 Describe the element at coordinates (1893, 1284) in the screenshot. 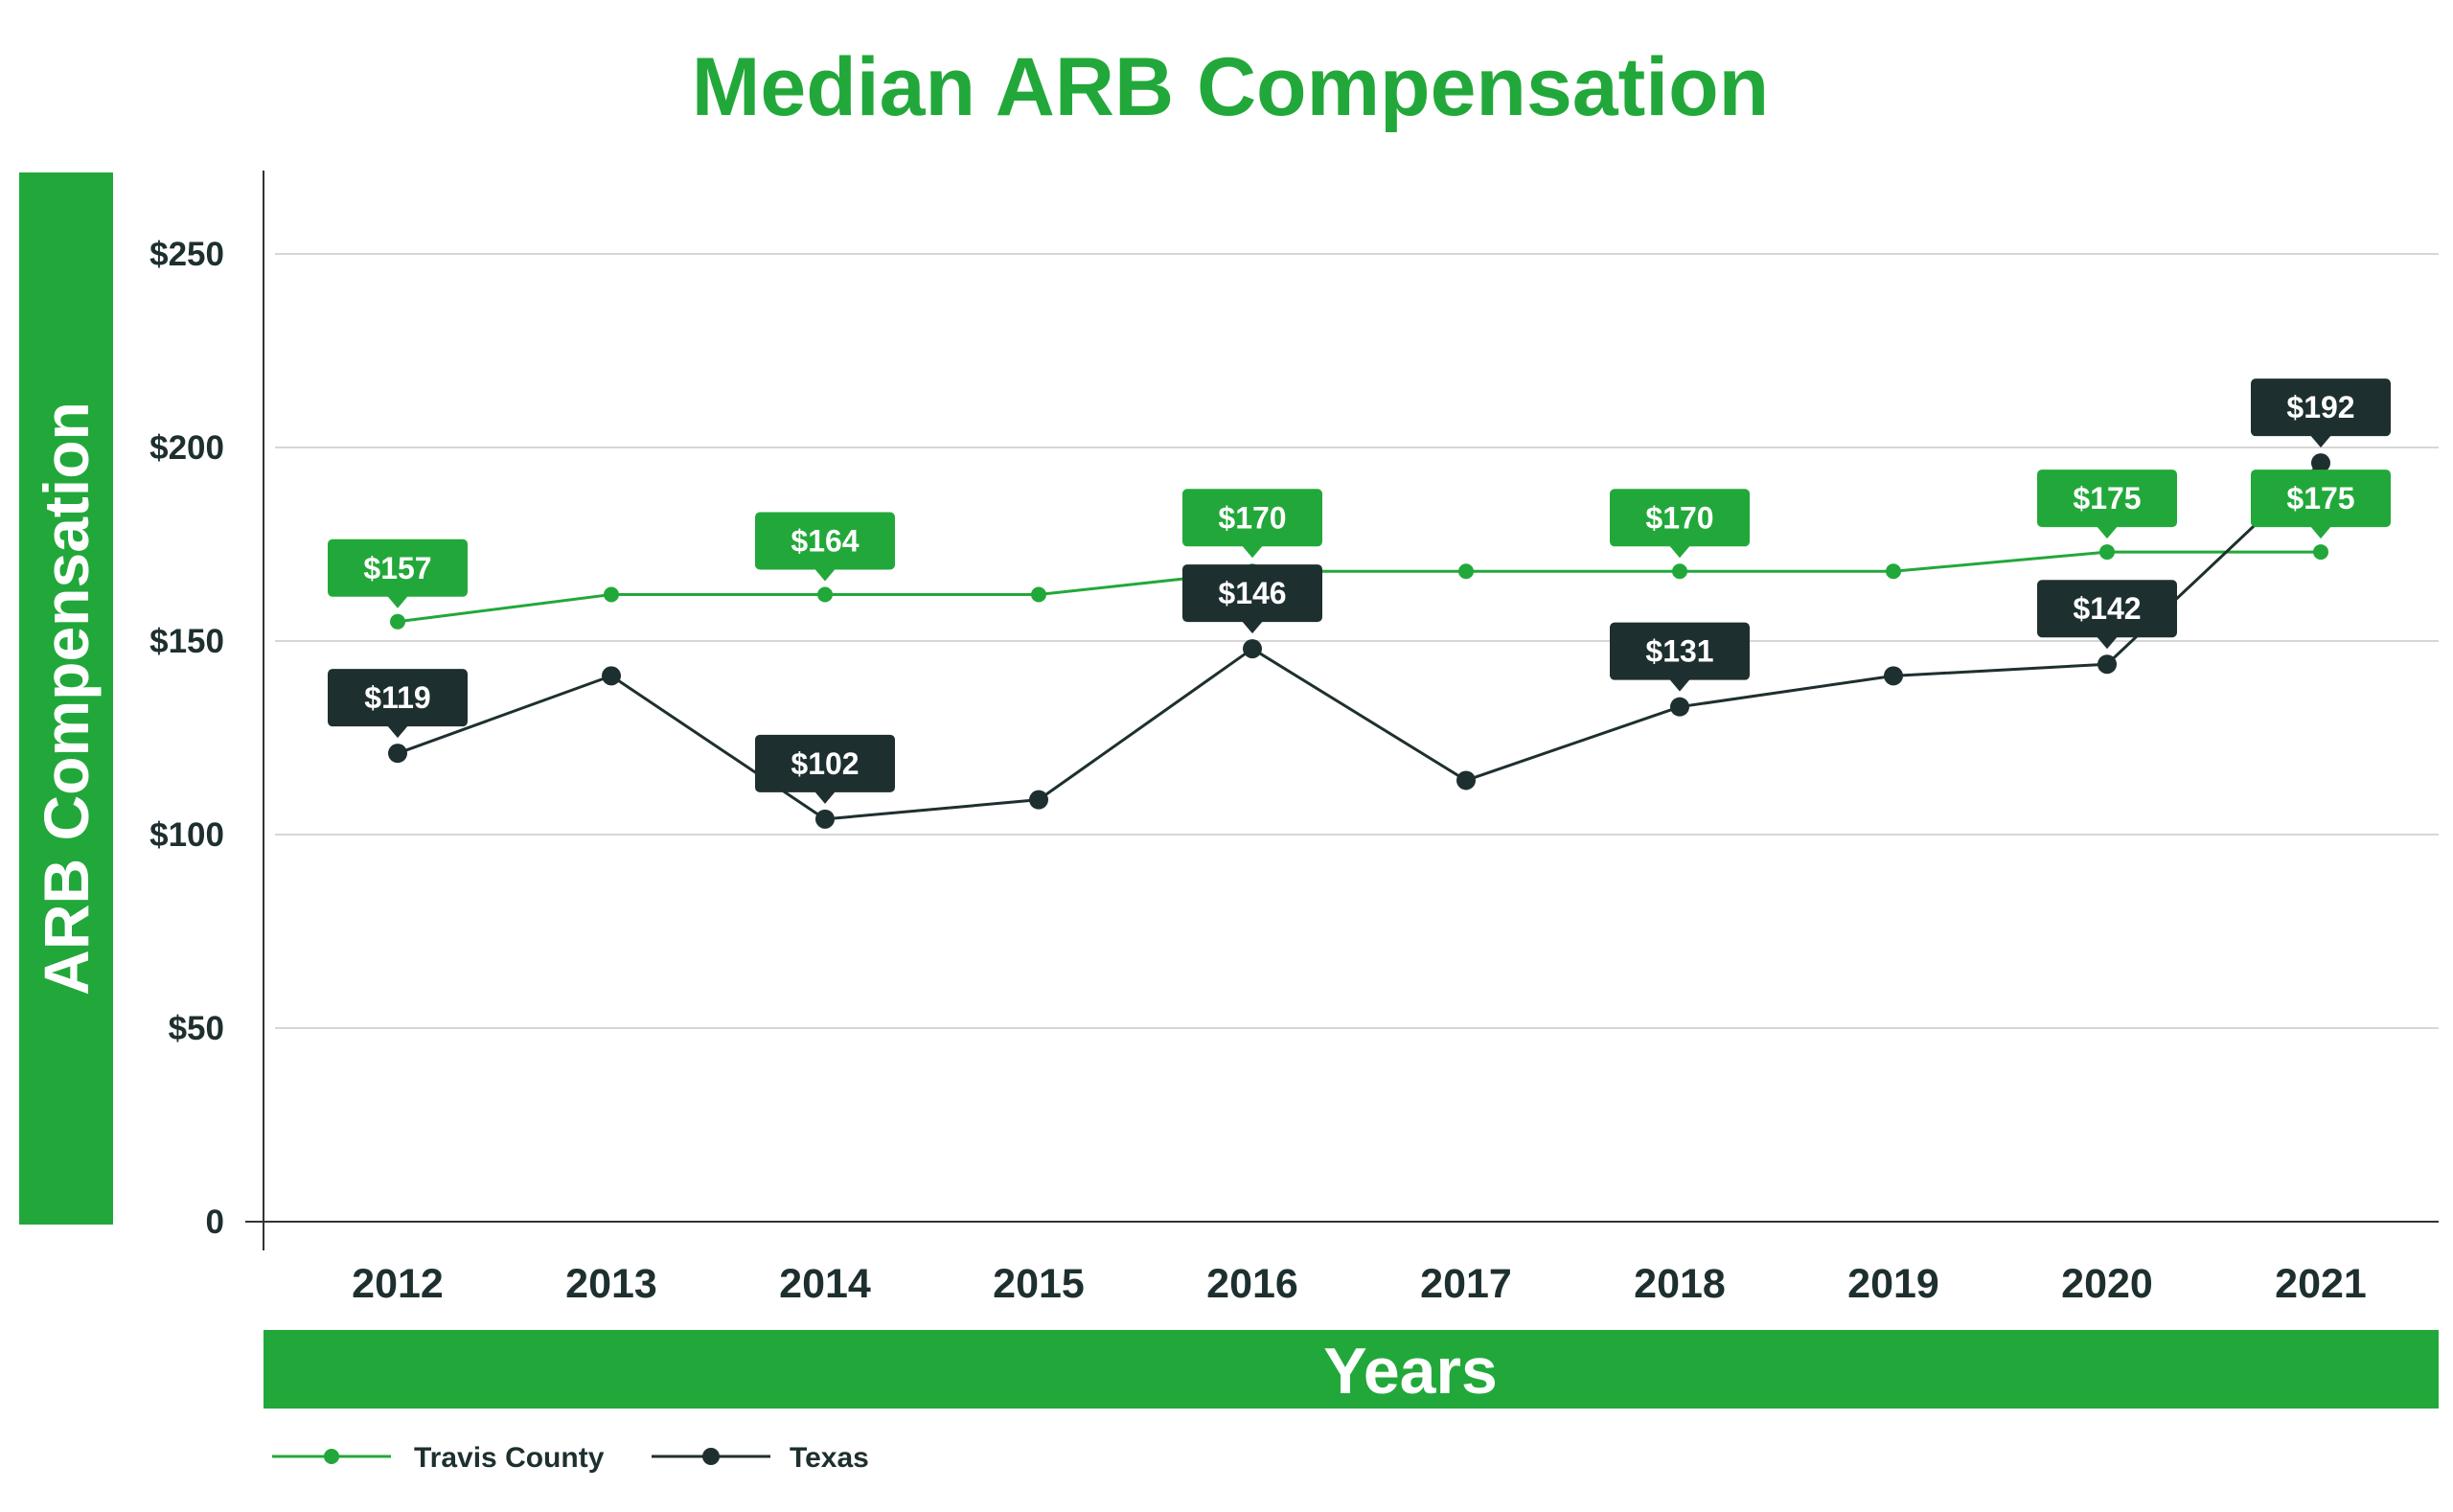

I see `x-tick-label: 2019` at that location.